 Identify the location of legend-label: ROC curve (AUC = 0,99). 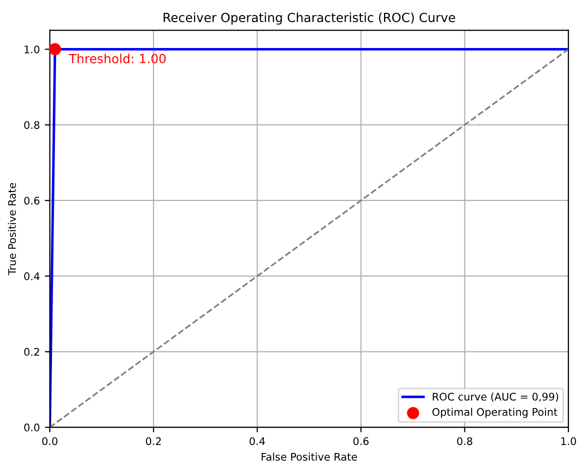
(495, 397).